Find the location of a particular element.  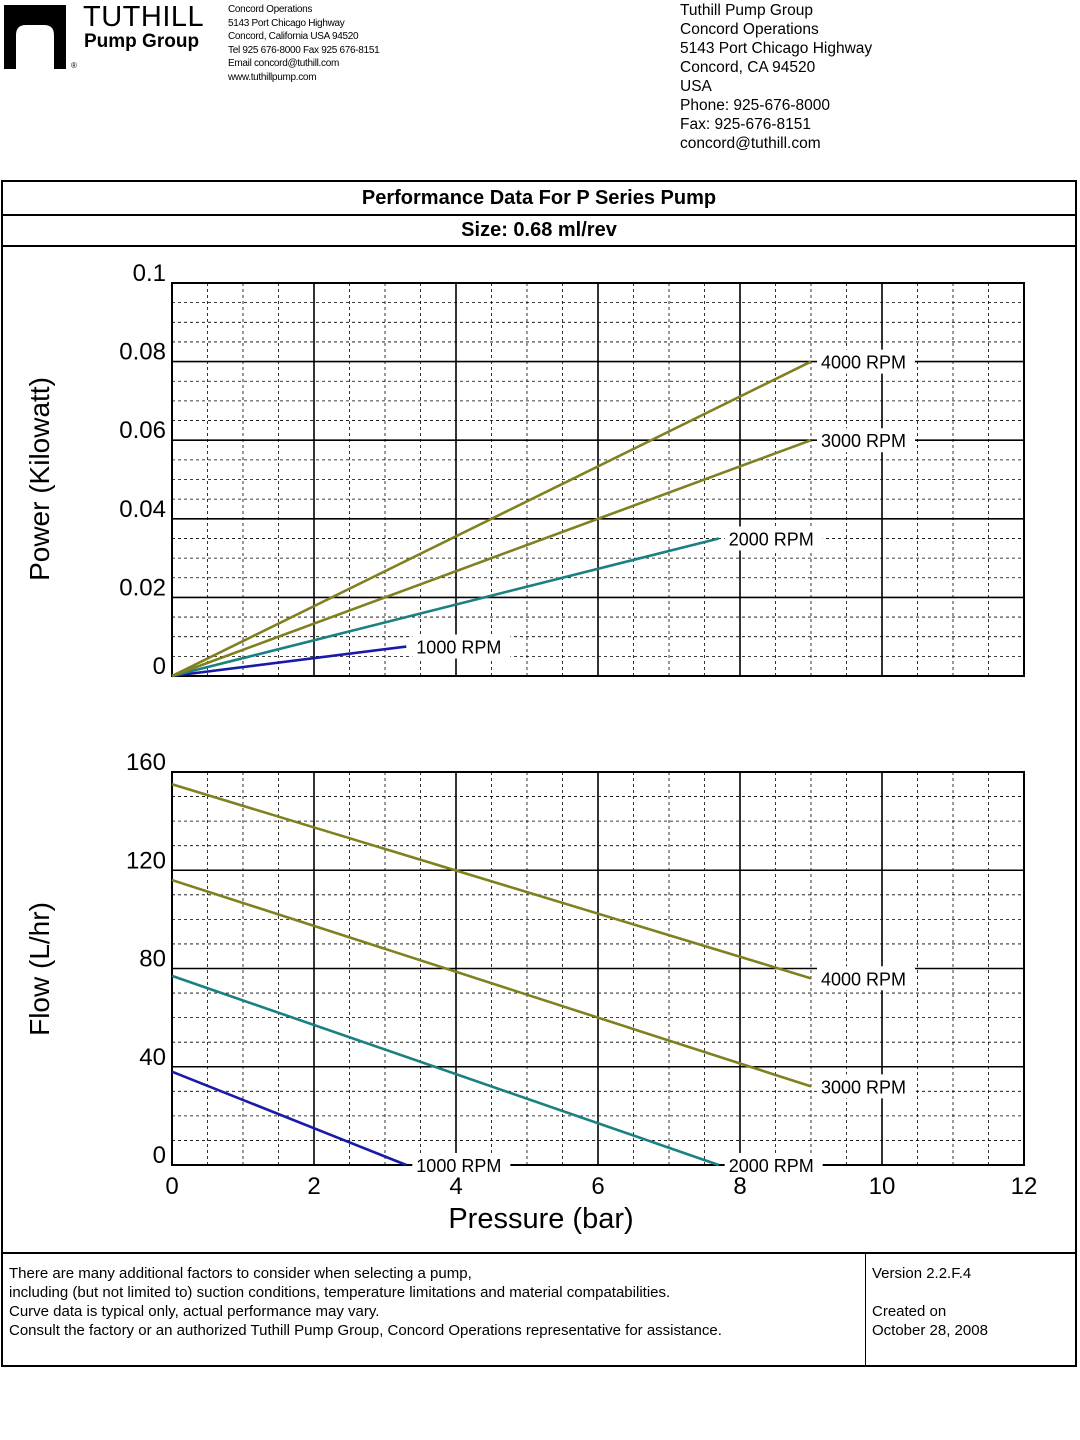

x-axis-label: Pressure (bar) is located at coordinates (540, 1219).